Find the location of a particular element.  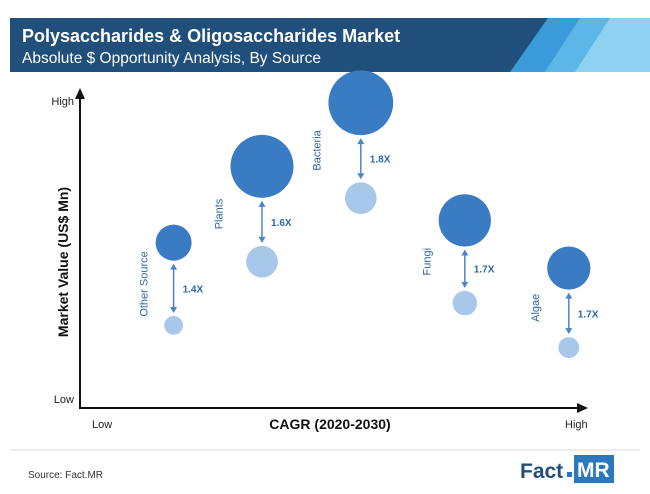

arrow-head-up-algae is located at coordinates (569, 295).